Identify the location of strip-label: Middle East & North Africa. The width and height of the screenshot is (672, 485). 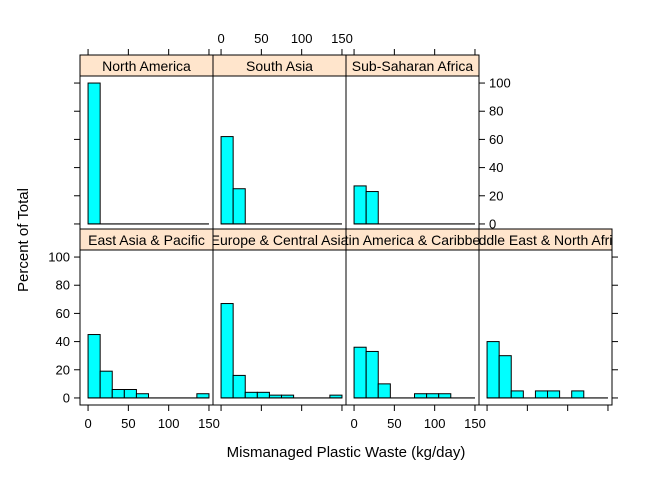
(546, 240).